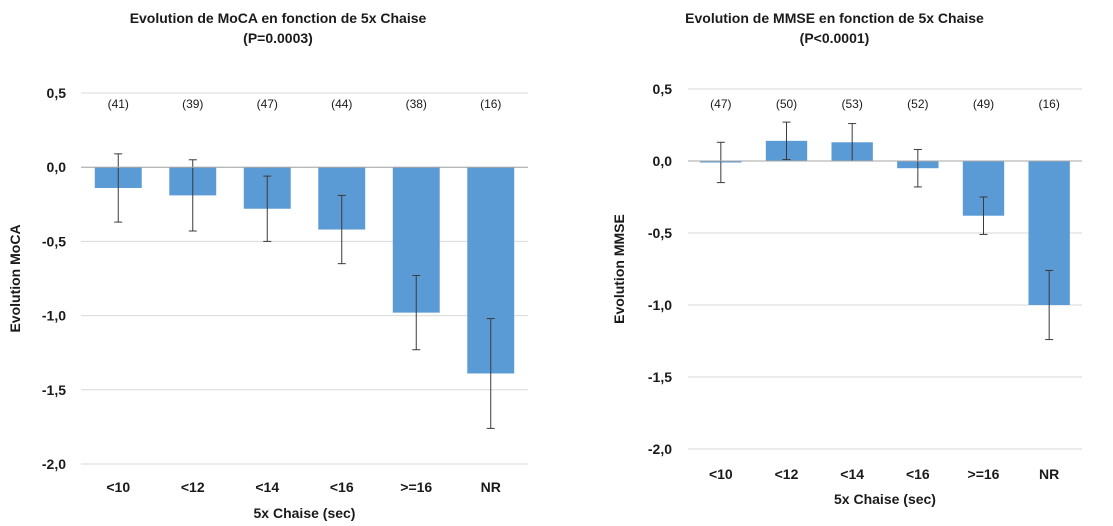 This screenshot has height=526, width=1113. Describe the element at coordinates (663, 89) in the screenshot. I see `mmse-y-tick-label: 0,5` at that location.